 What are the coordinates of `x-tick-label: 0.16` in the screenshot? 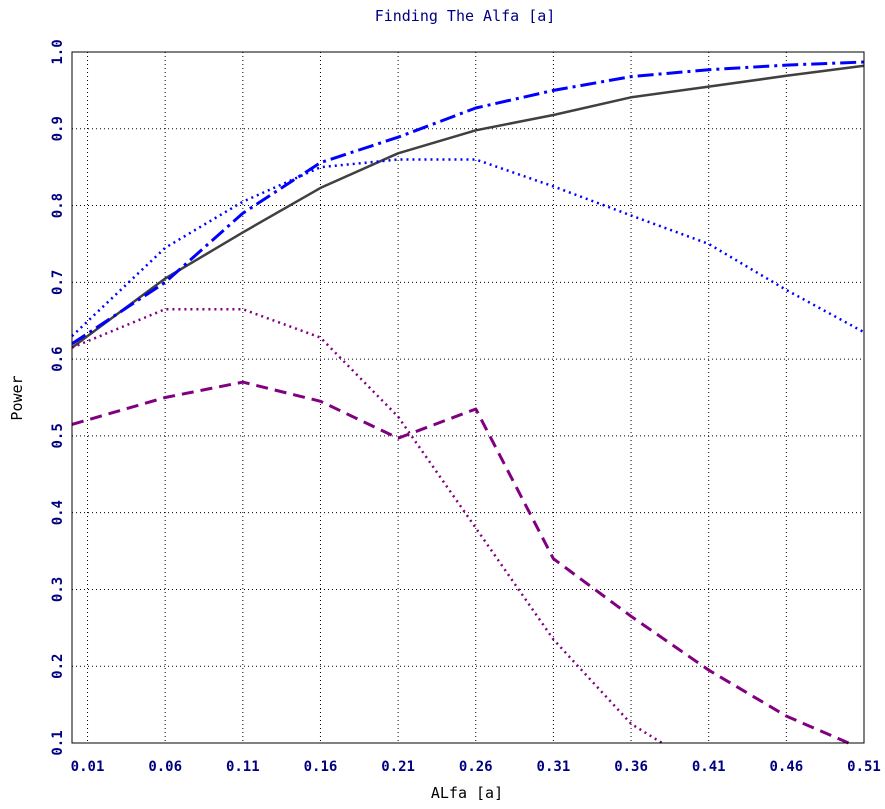 It's located at (321, 767).